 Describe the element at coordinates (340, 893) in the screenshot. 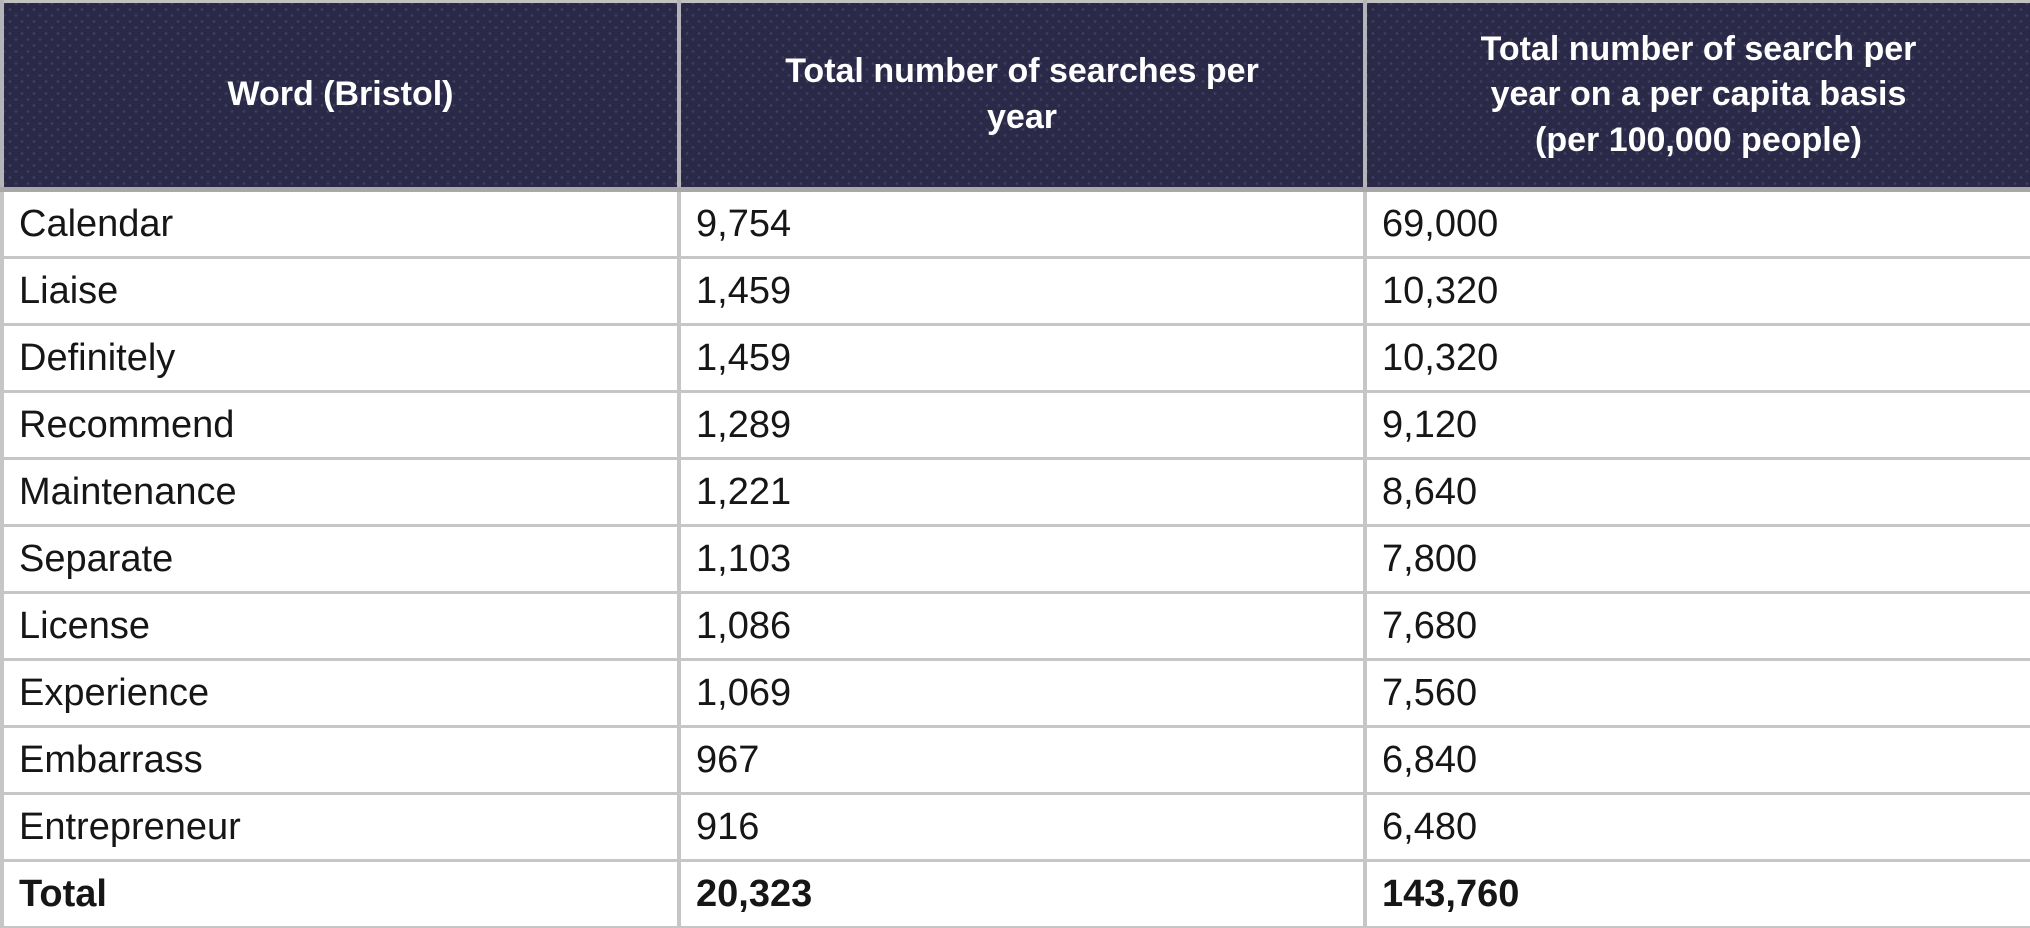

I see `total-label-cell: Total` at that location.